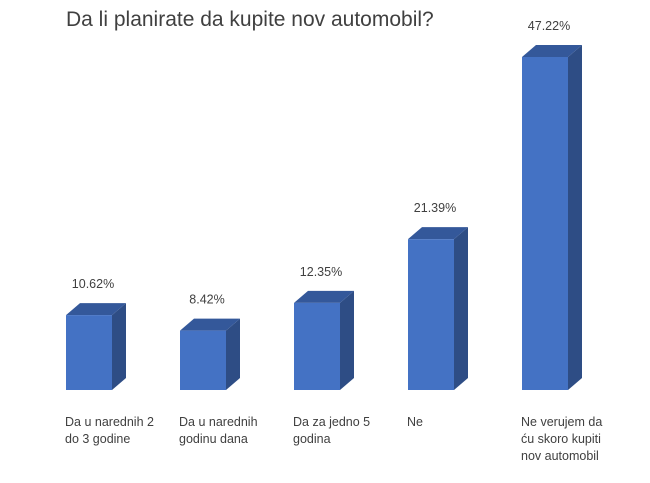 Image resolution: width=650 pixels, height=483 pixels. I want to click on category-label: Da za jedno 5 godina, so click(349, 431).